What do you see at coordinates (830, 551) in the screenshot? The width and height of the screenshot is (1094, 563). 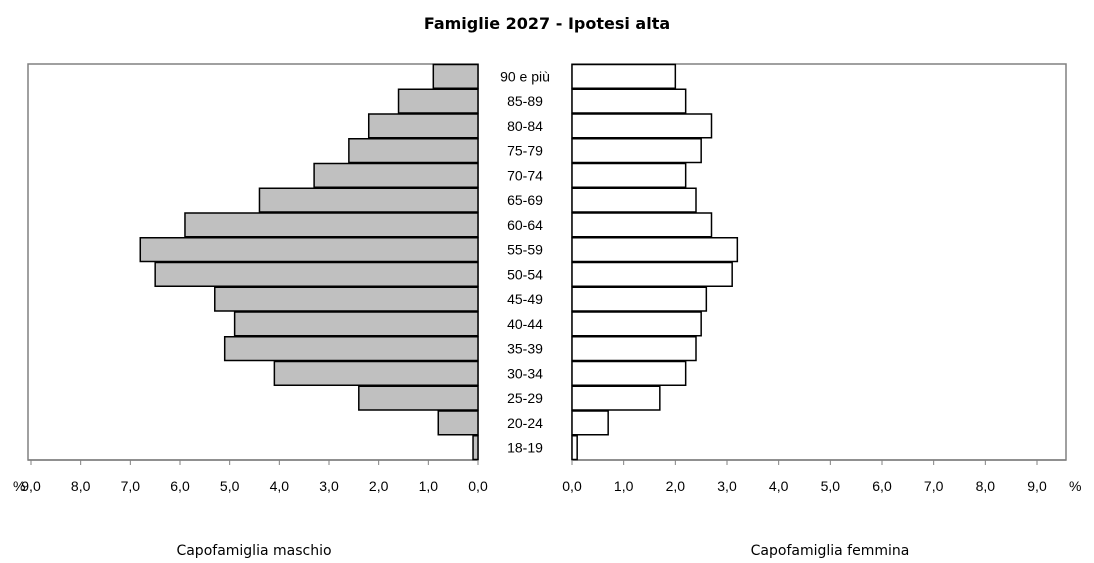 I see `x-axis-label-right: Capofamiglia femmina` at bounding box center [830, 551].